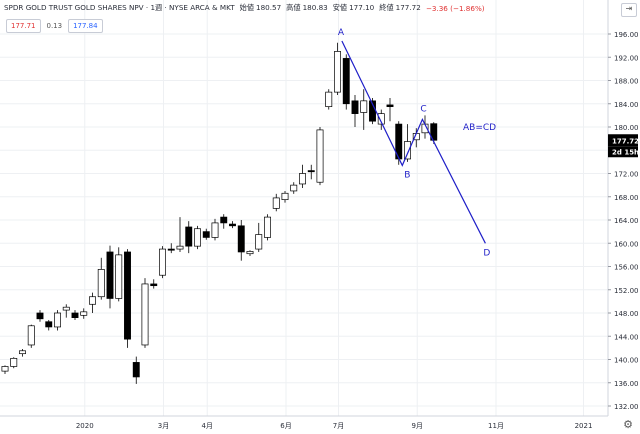 This screenshot has height=434, width=640. Describe the element at coordinates (626, 268) in the screenshot. I see `price-tick-label: 156.00` at that location.